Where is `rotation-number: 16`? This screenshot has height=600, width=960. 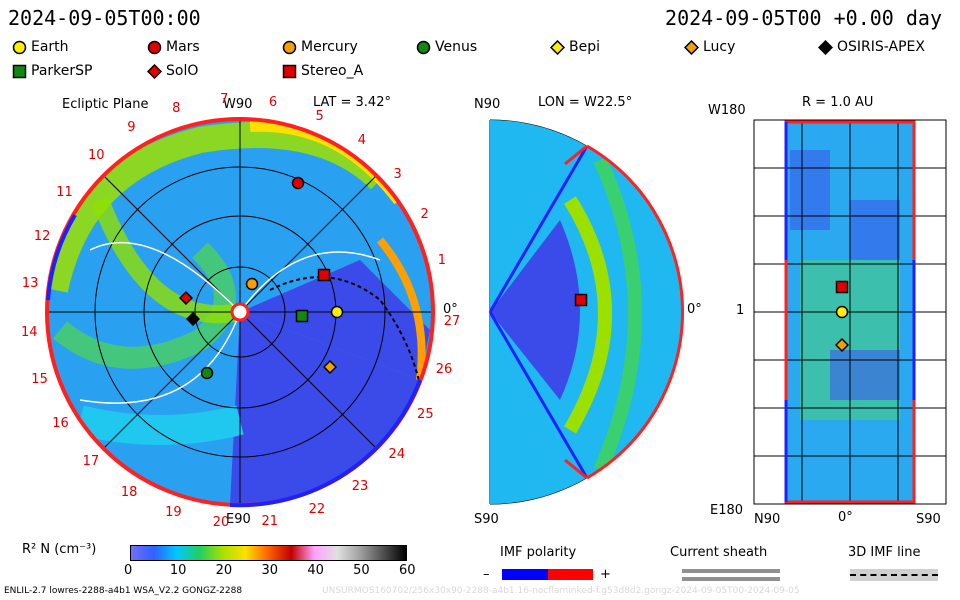 rotation-number: 16 is located at coordinates (60, 424).